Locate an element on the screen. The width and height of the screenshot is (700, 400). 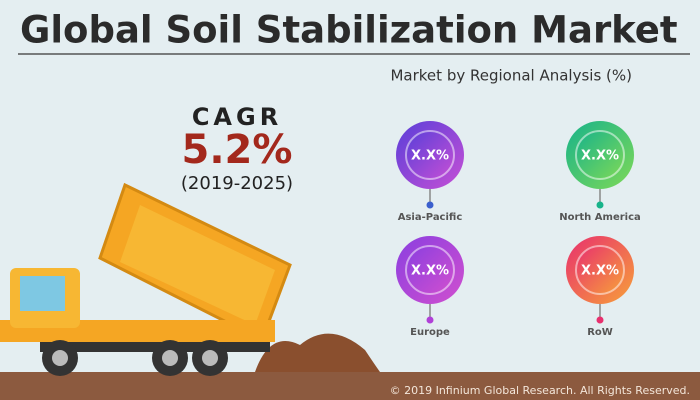
region-label: Europe is located at coordinates (430, 332).